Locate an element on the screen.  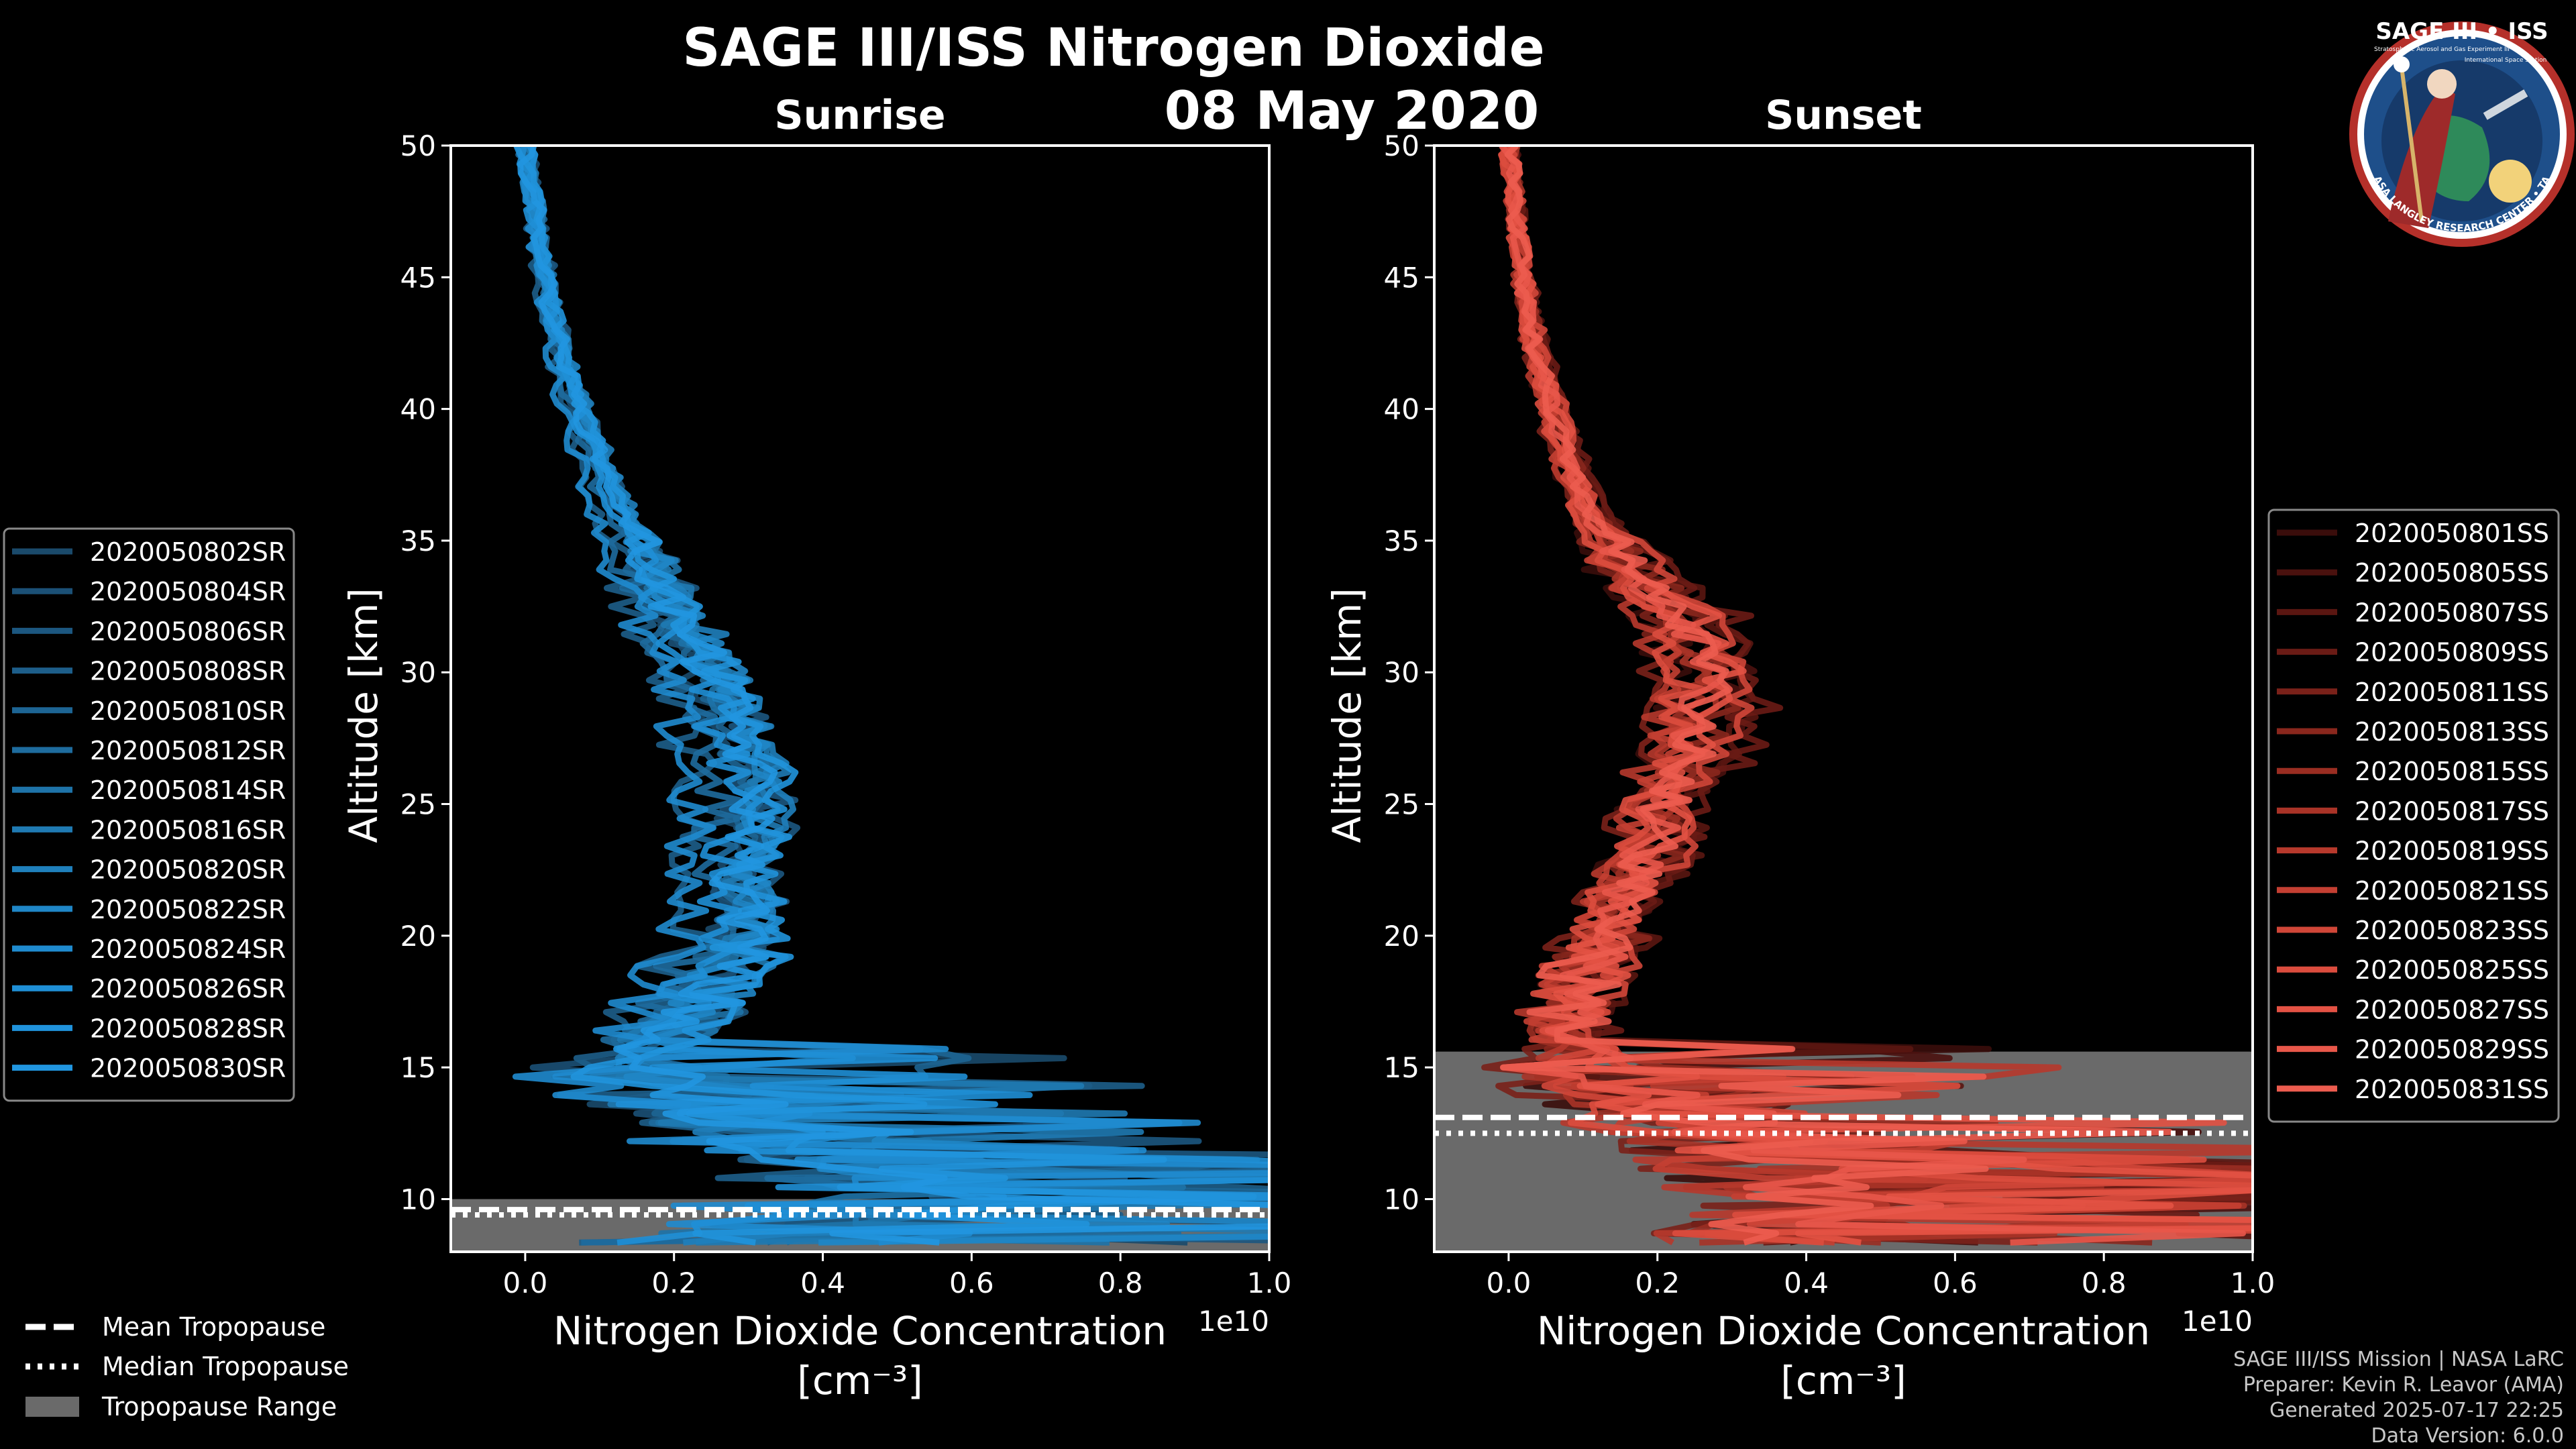
sunrise-panel-title: Sunrise is located at coordinates (859, 115).